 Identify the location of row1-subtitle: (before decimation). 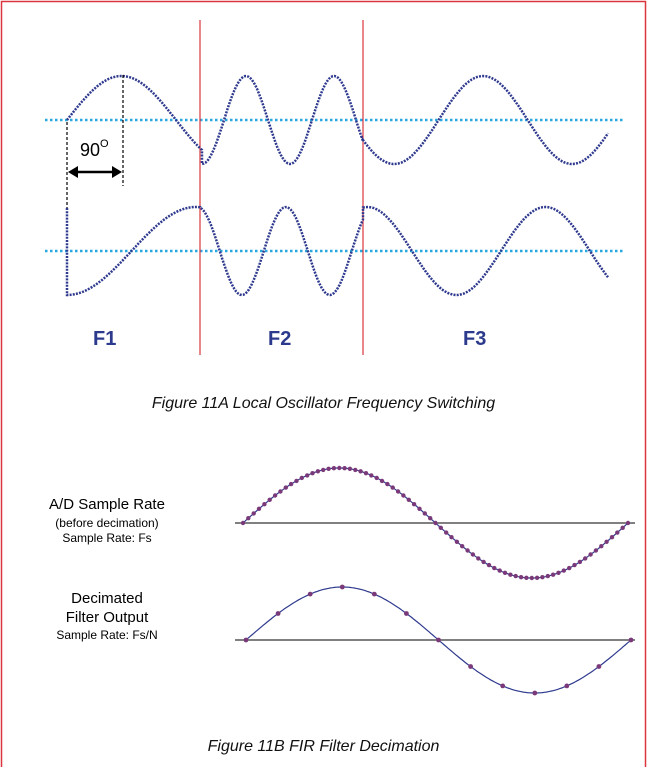
(107, 523).